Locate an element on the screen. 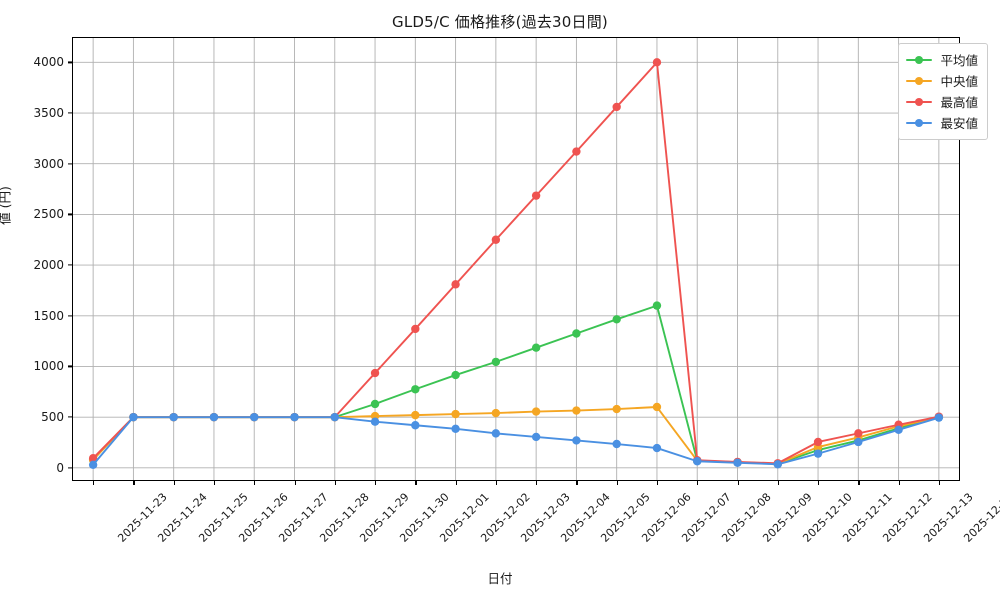  chart-legend: 平均値中央値最高値最安値 is located at coordinates (943, 91).